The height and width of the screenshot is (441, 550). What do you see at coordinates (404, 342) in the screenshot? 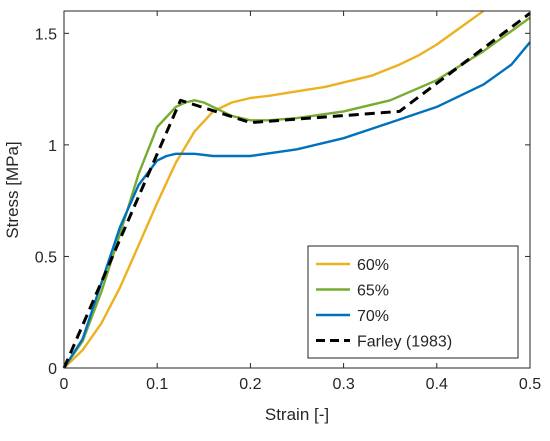
I see `legend-label-farley-1983: Farley (1983)` at bounding box center [404, 342].